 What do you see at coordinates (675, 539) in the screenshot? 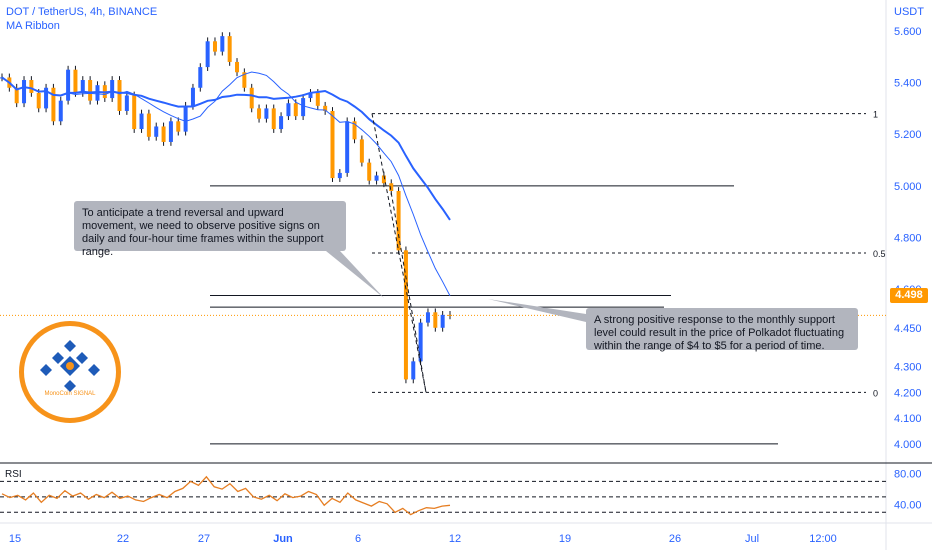
I see `x-tick-label-7: 26` at bounding box center [675, 539].